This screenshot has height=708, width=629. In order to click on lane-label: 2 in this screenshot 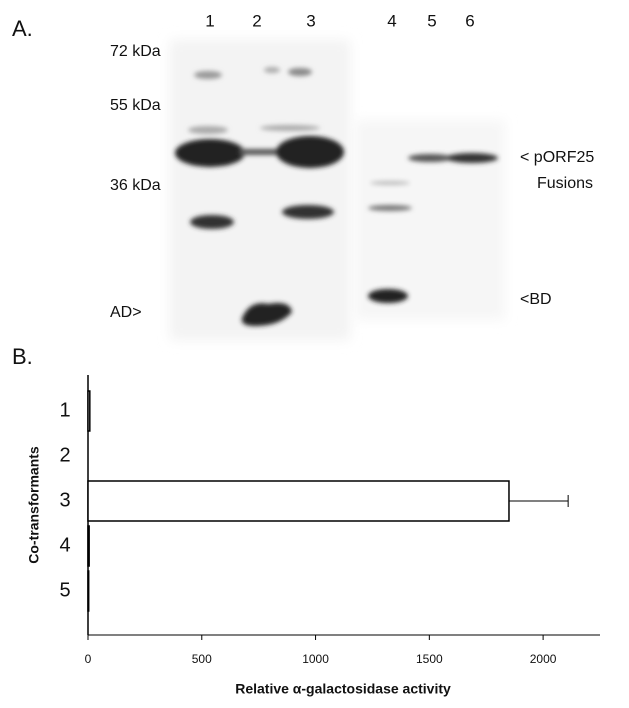, I will do `click(256, 20)`.